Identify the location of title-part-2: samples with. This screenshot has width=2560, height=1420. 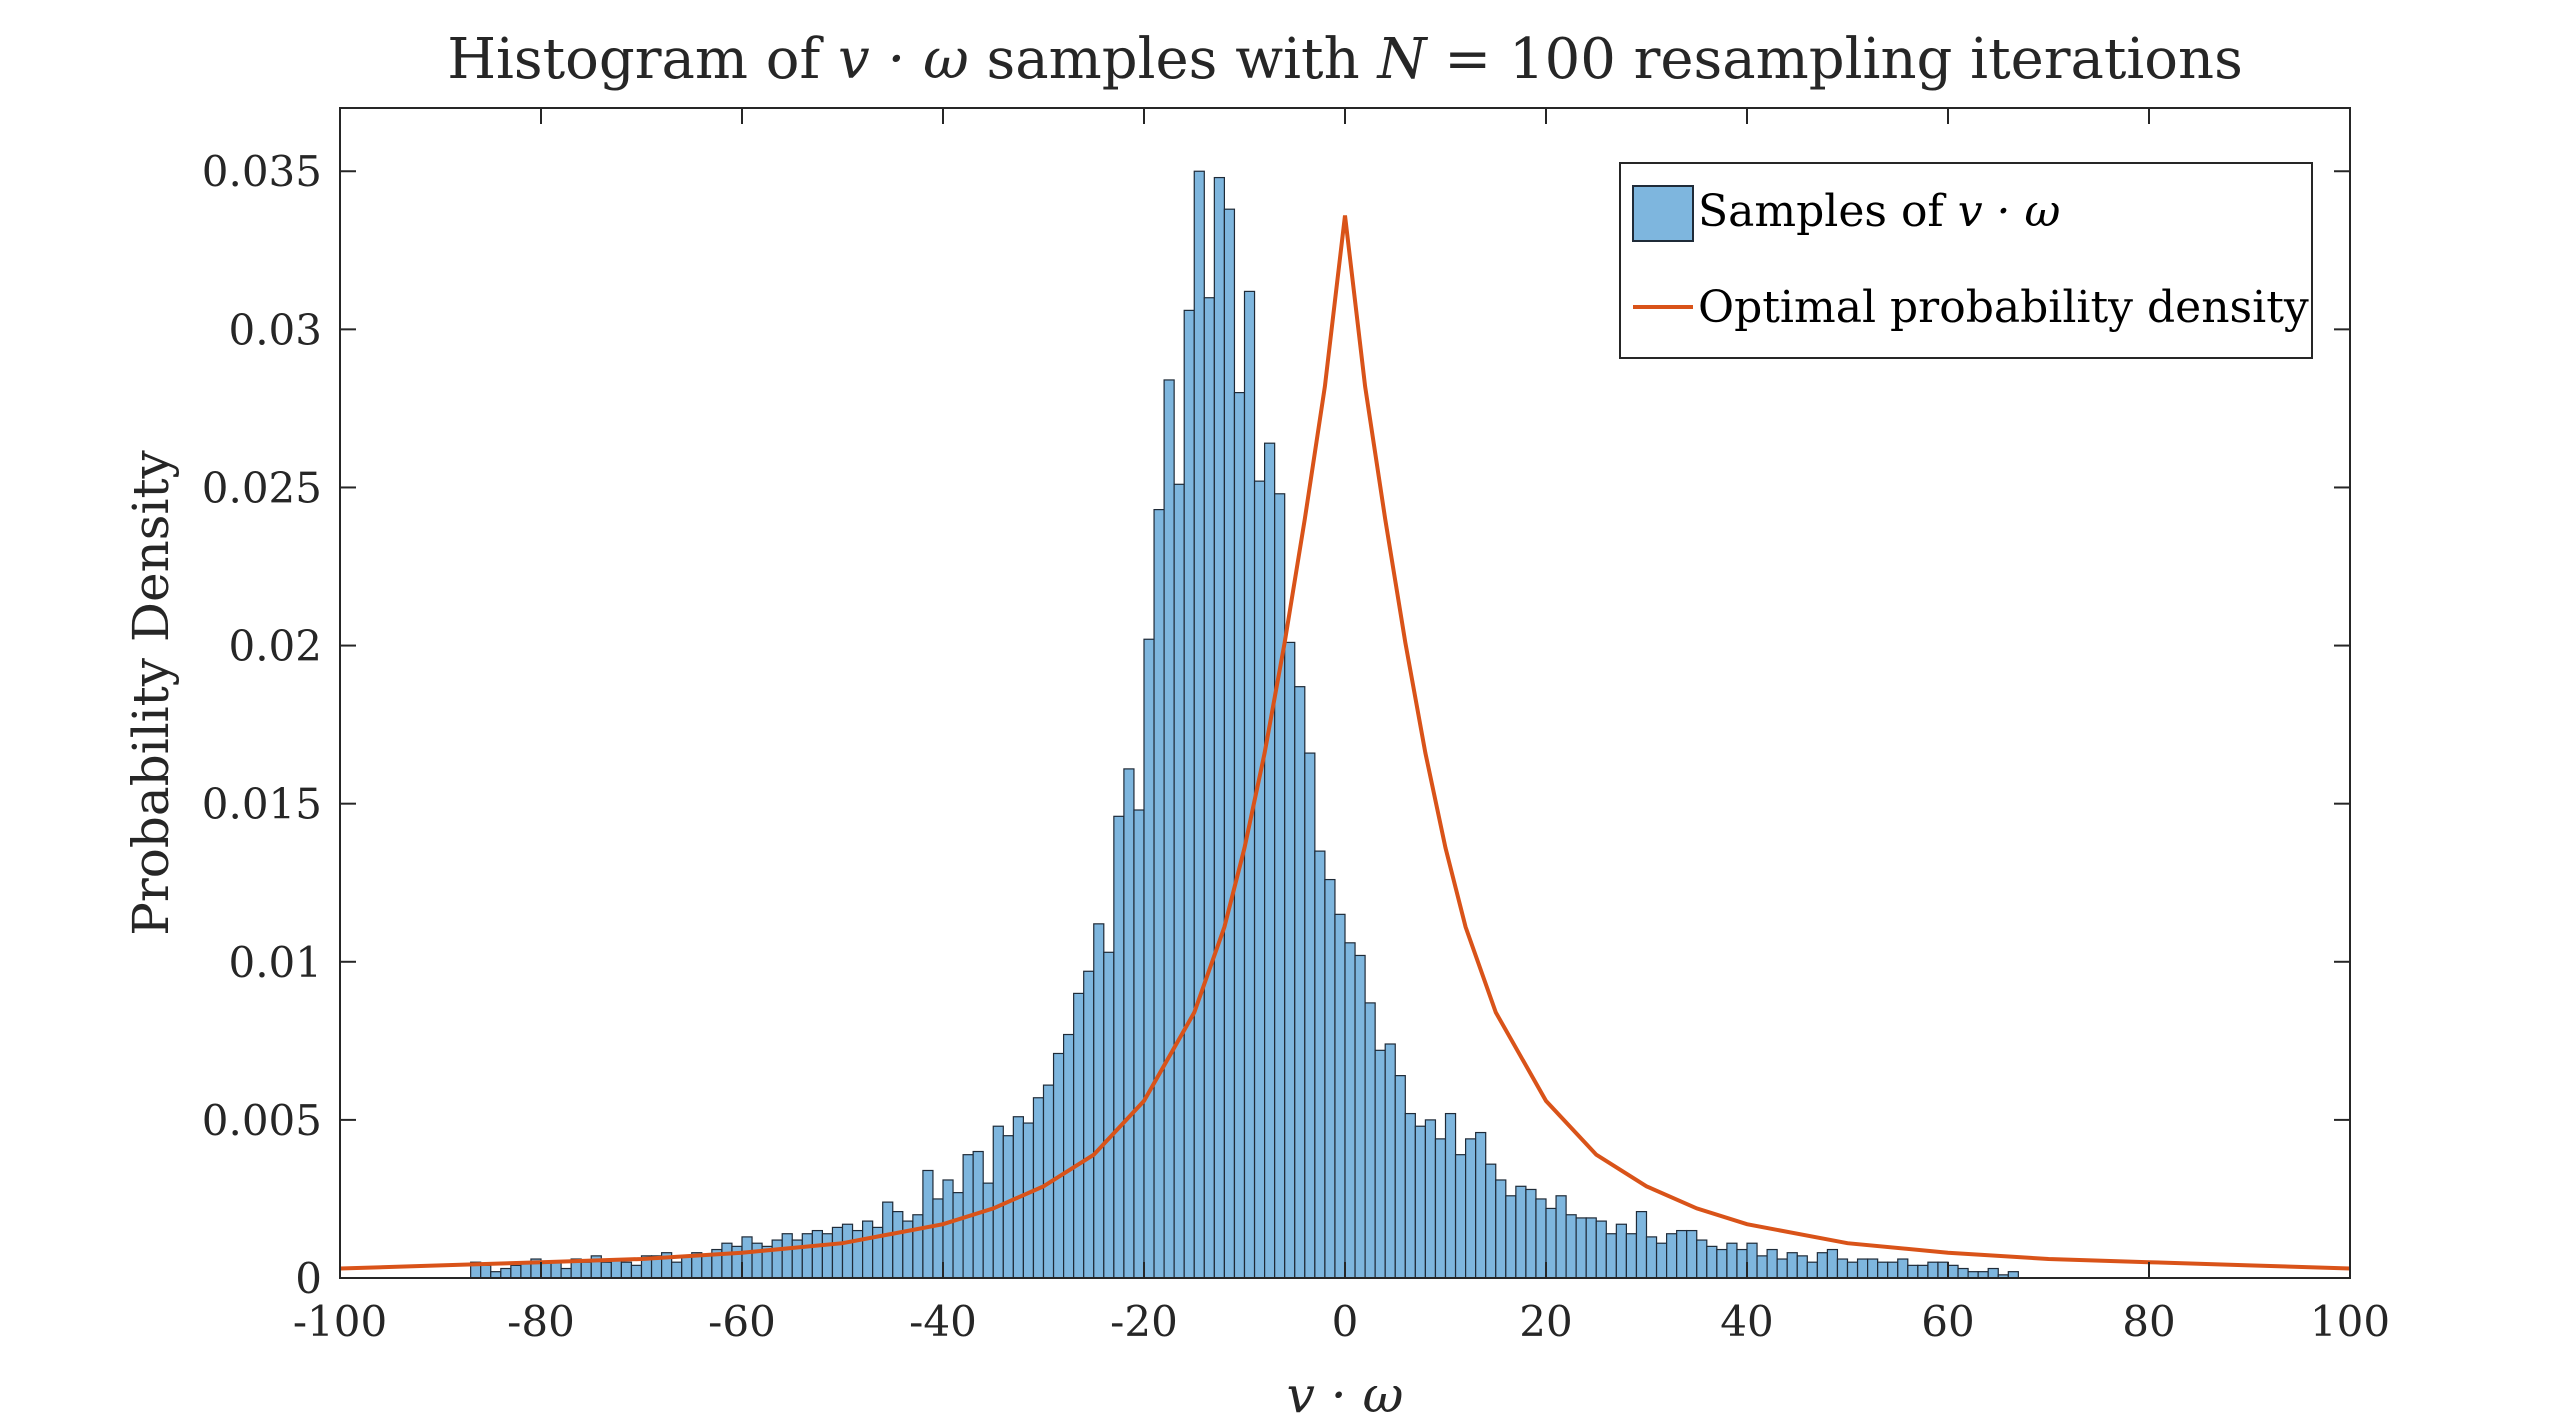
(1173, 59).